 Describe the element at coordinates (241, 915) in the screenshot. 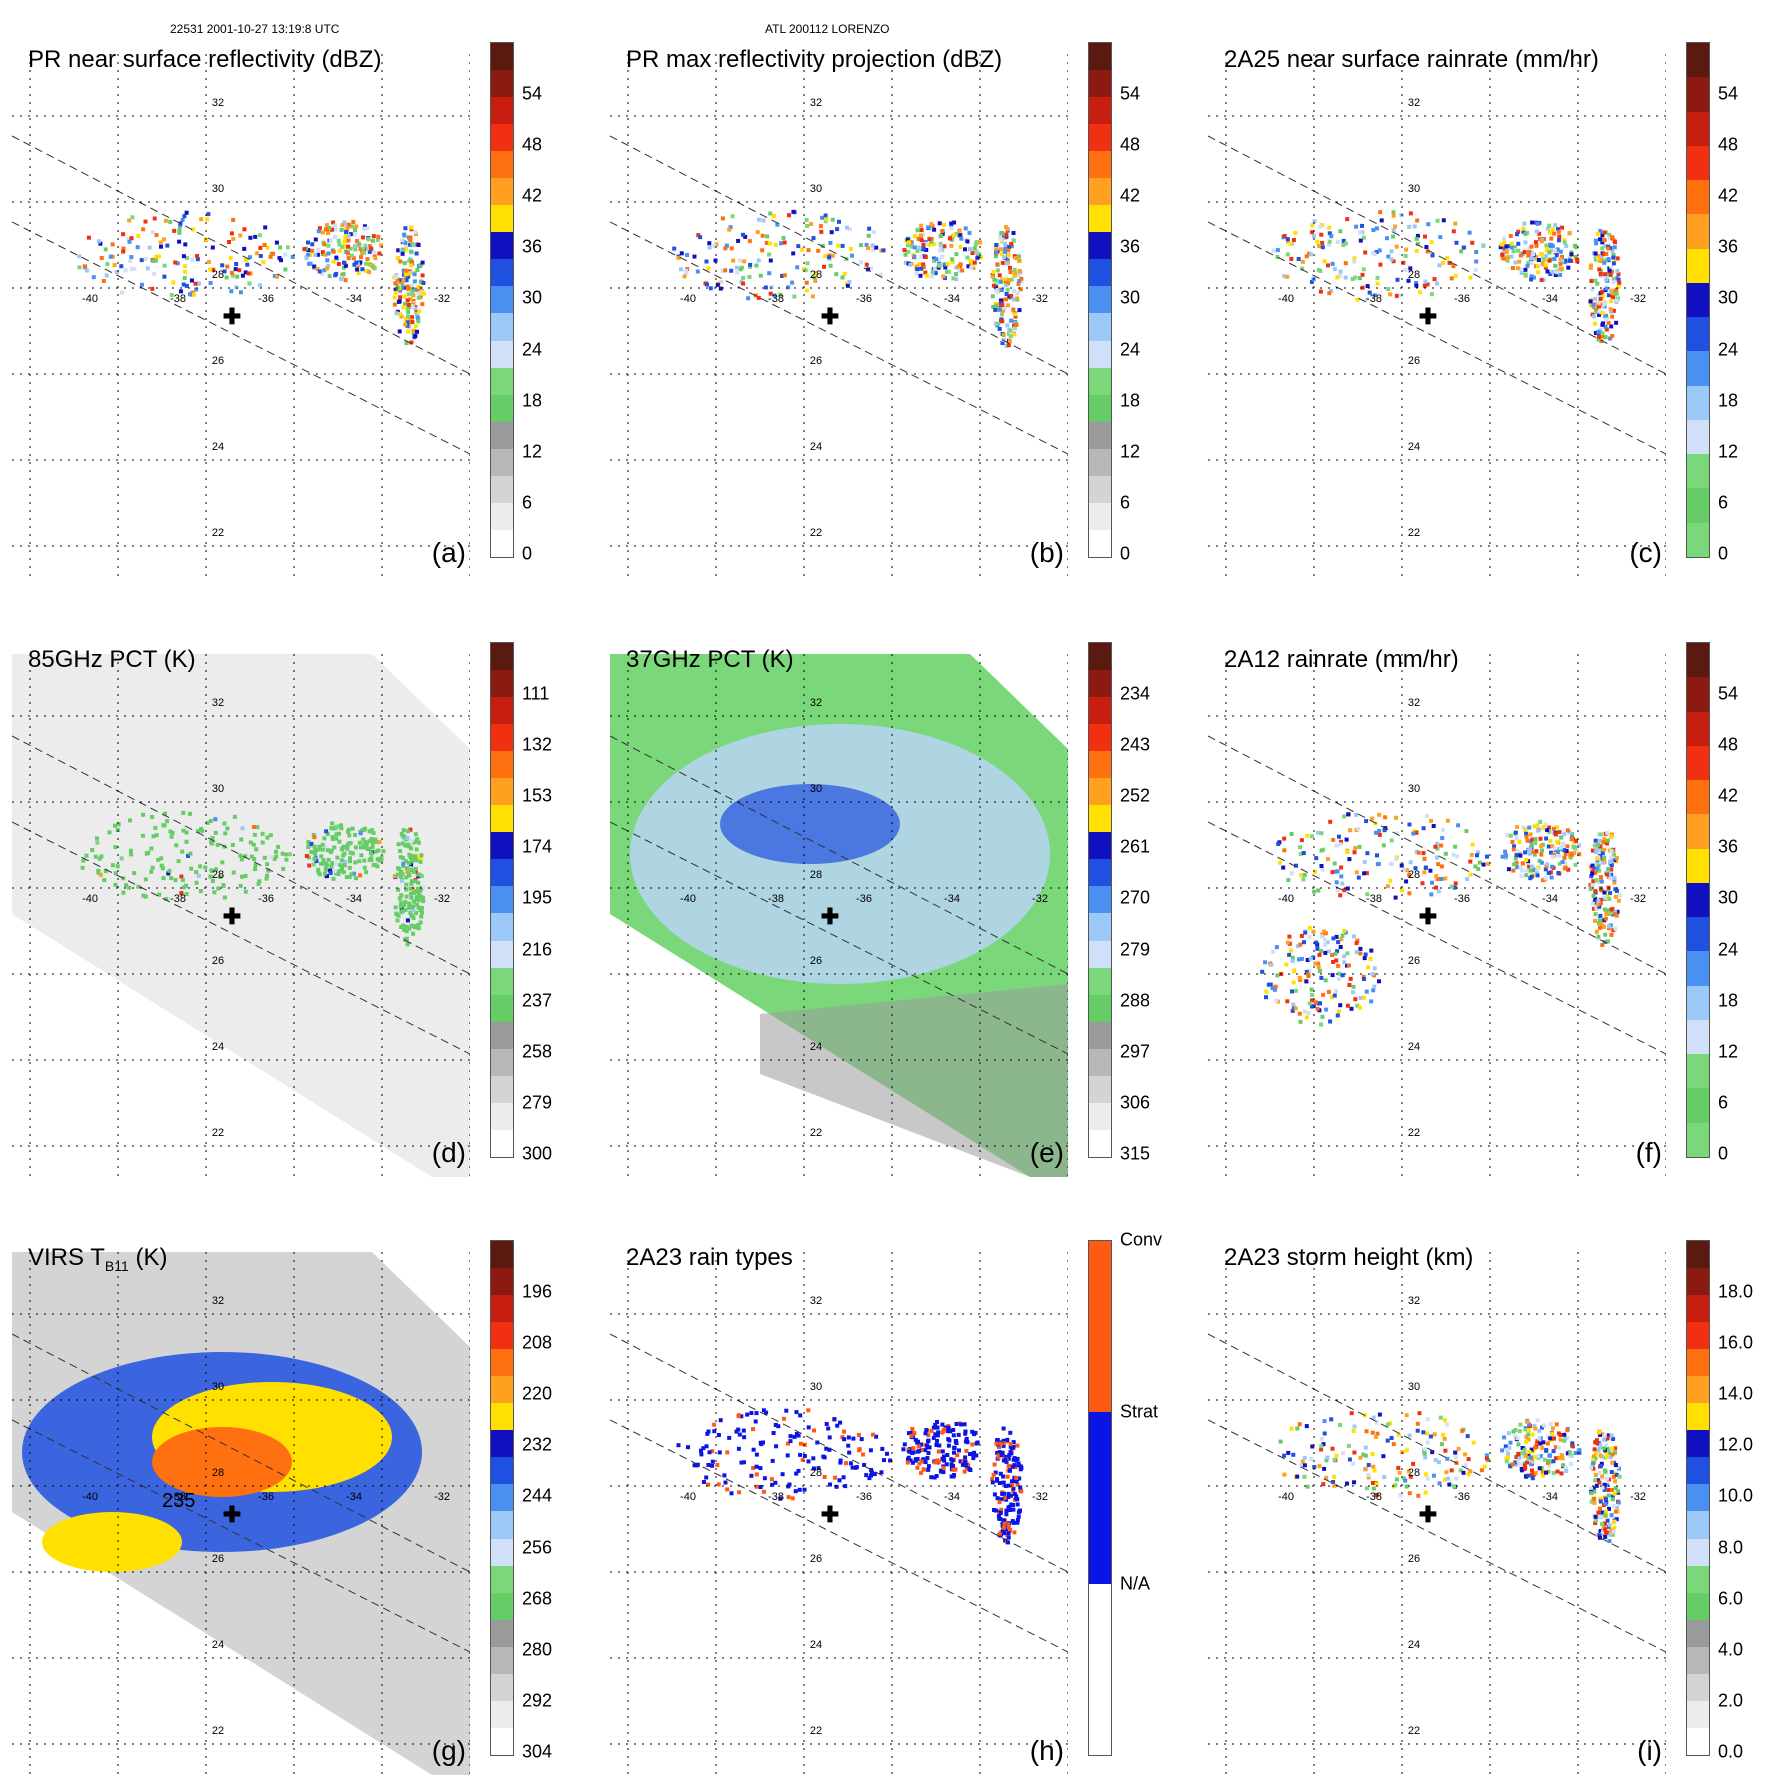

I see `map-d: -40-38-36-34-32-30323028262422✚(d)` at that location.